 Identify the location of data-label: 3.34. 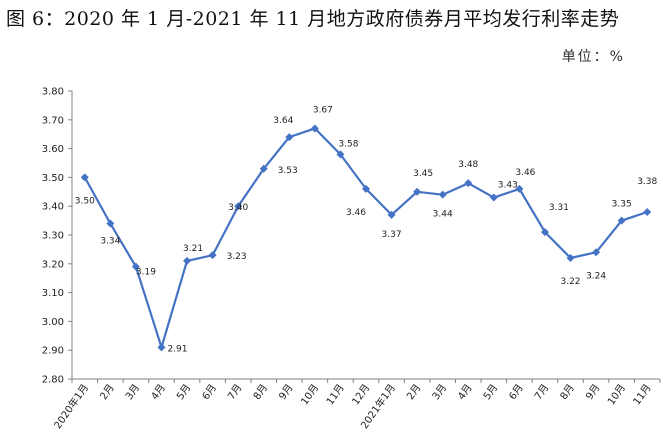
(110, 241).